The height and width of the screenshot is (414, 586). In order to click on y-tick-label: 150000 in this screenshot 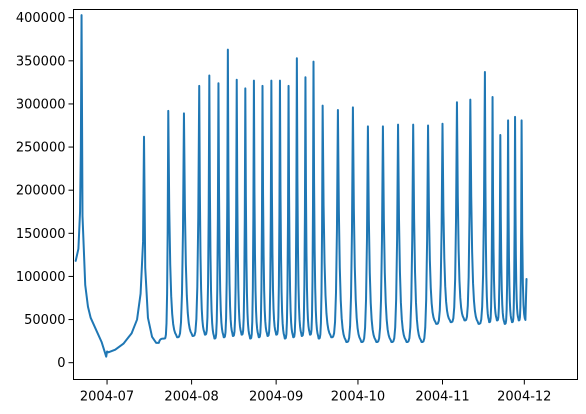, I will do `click(41, 234)`.